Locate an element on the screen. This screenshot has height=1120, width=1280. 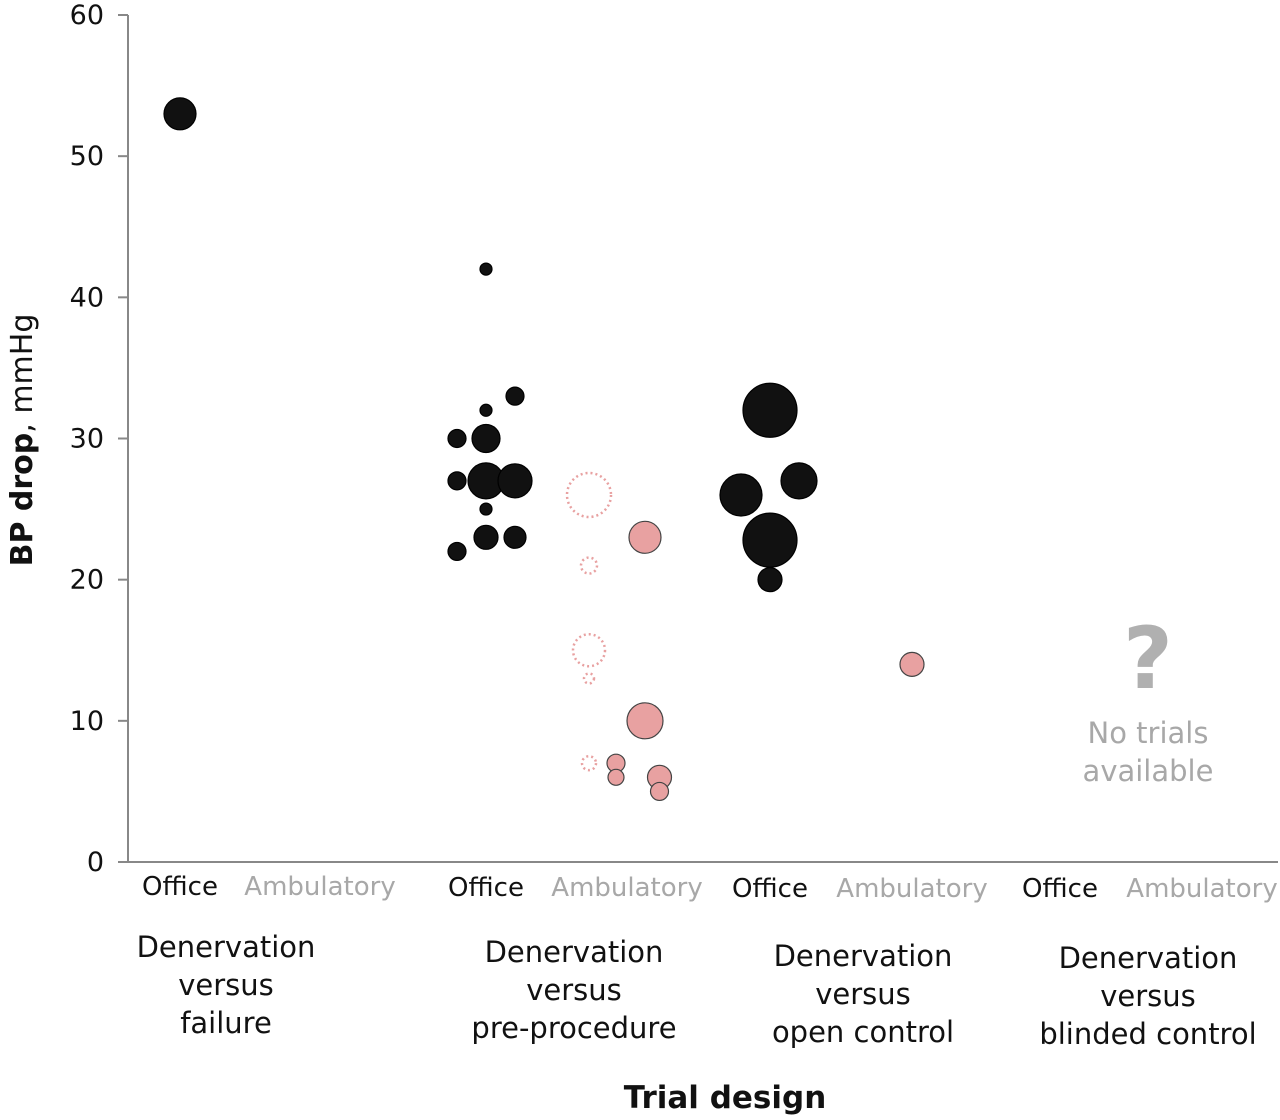
group-label-line: failure is located at coordinates (226, 1023).